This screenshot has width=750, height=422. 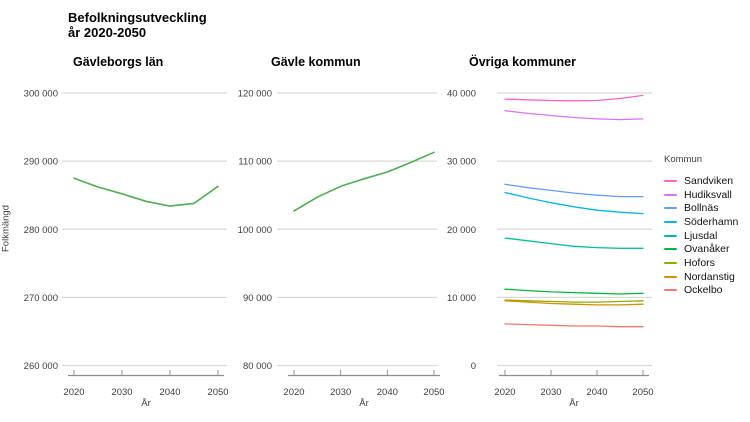 What do you see at coordinates (461, 230) in the screenshot?
I see `y-tick-label: 20 000` at bounding box center [461, 230].